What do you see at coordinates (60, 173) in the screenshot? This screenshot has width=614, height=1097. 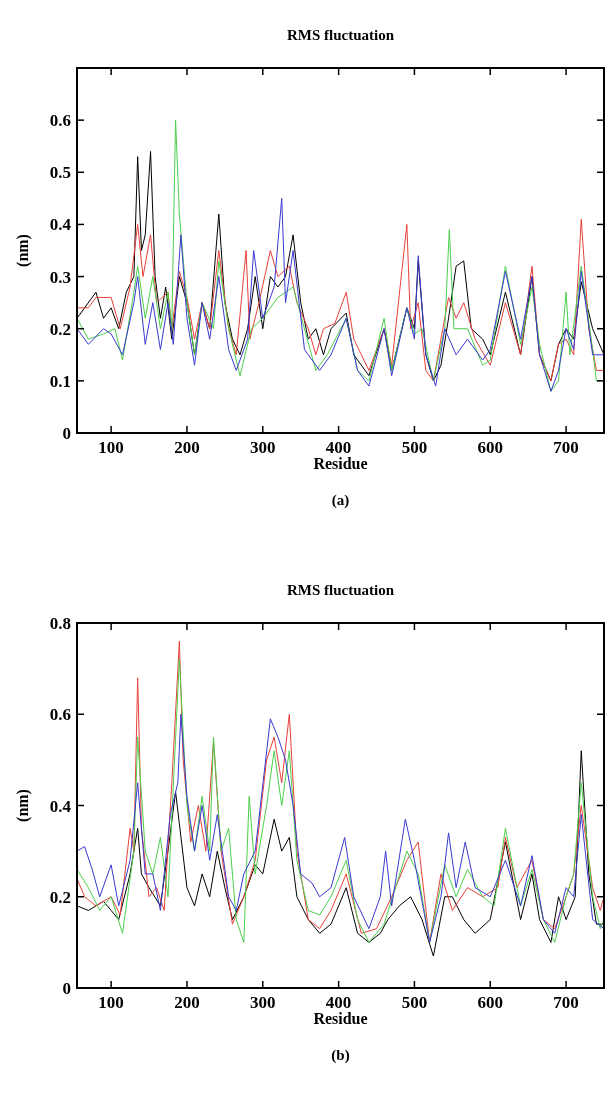 I see `y-tick-label: 0.5` at bounding box center [60, 173].